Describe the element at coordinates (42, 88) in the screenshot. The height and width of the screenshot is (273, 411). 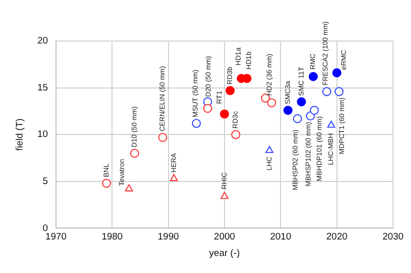
I see `y-tick-label: 15` at that location.